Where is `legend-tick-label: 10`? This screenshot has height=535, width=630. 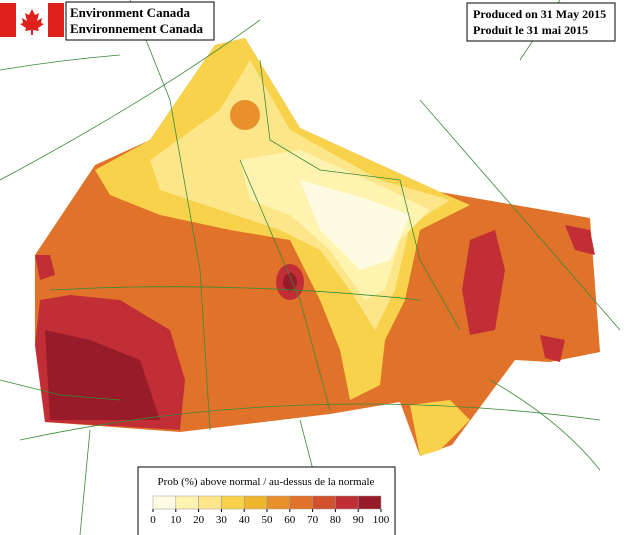 legend-tick-label: 10 is located at coordinates (176, 520).